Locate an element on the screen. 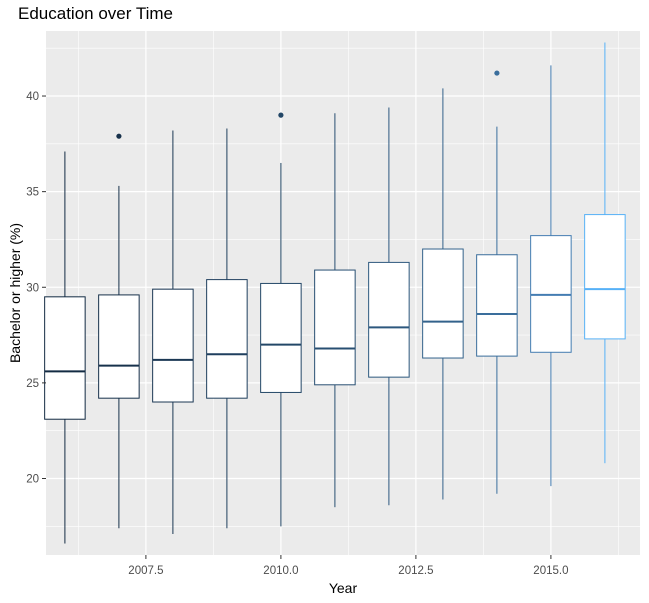  y-tick-label: 20 is located at coordinates (32, 480).